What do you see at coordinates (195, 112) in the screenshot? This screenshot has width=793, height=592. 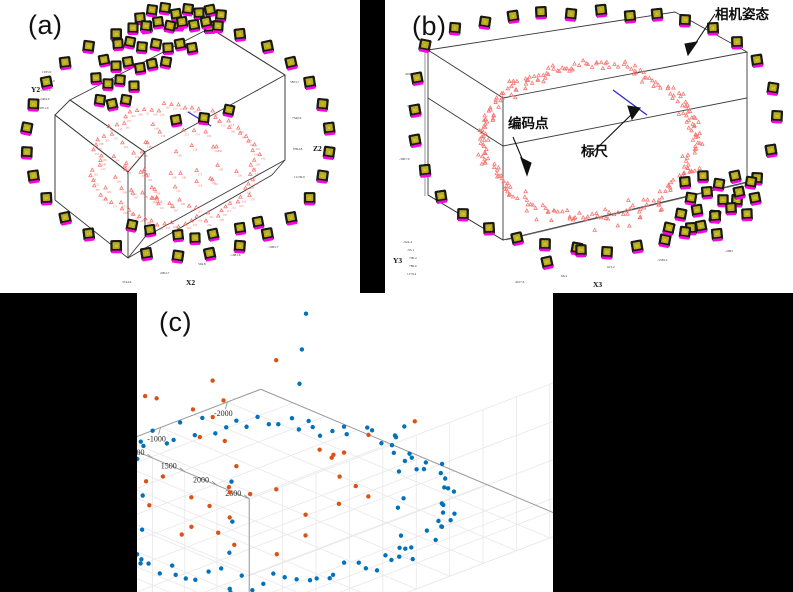 I see `svg-text: 185` at bounding box center [195, 112].